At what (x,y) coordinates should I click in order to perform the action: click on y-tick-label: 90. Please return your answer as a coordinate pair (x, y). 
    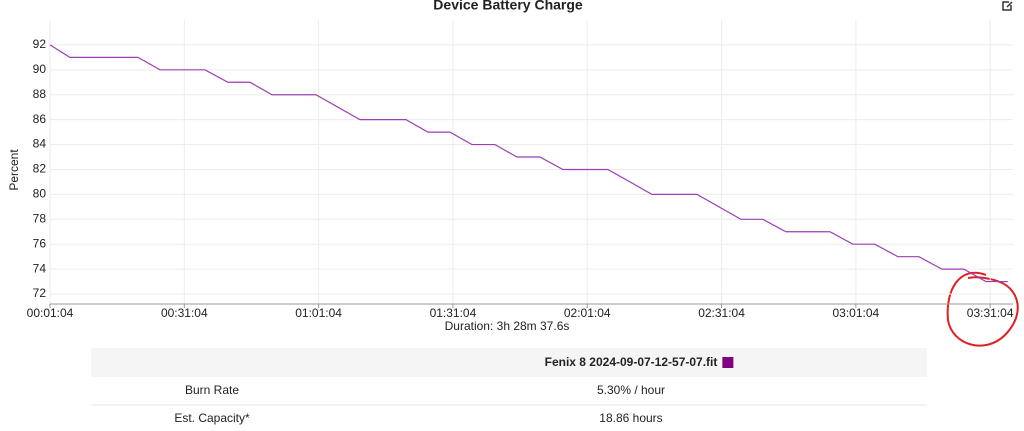
    Looking at the image, I should click on (40, 69).